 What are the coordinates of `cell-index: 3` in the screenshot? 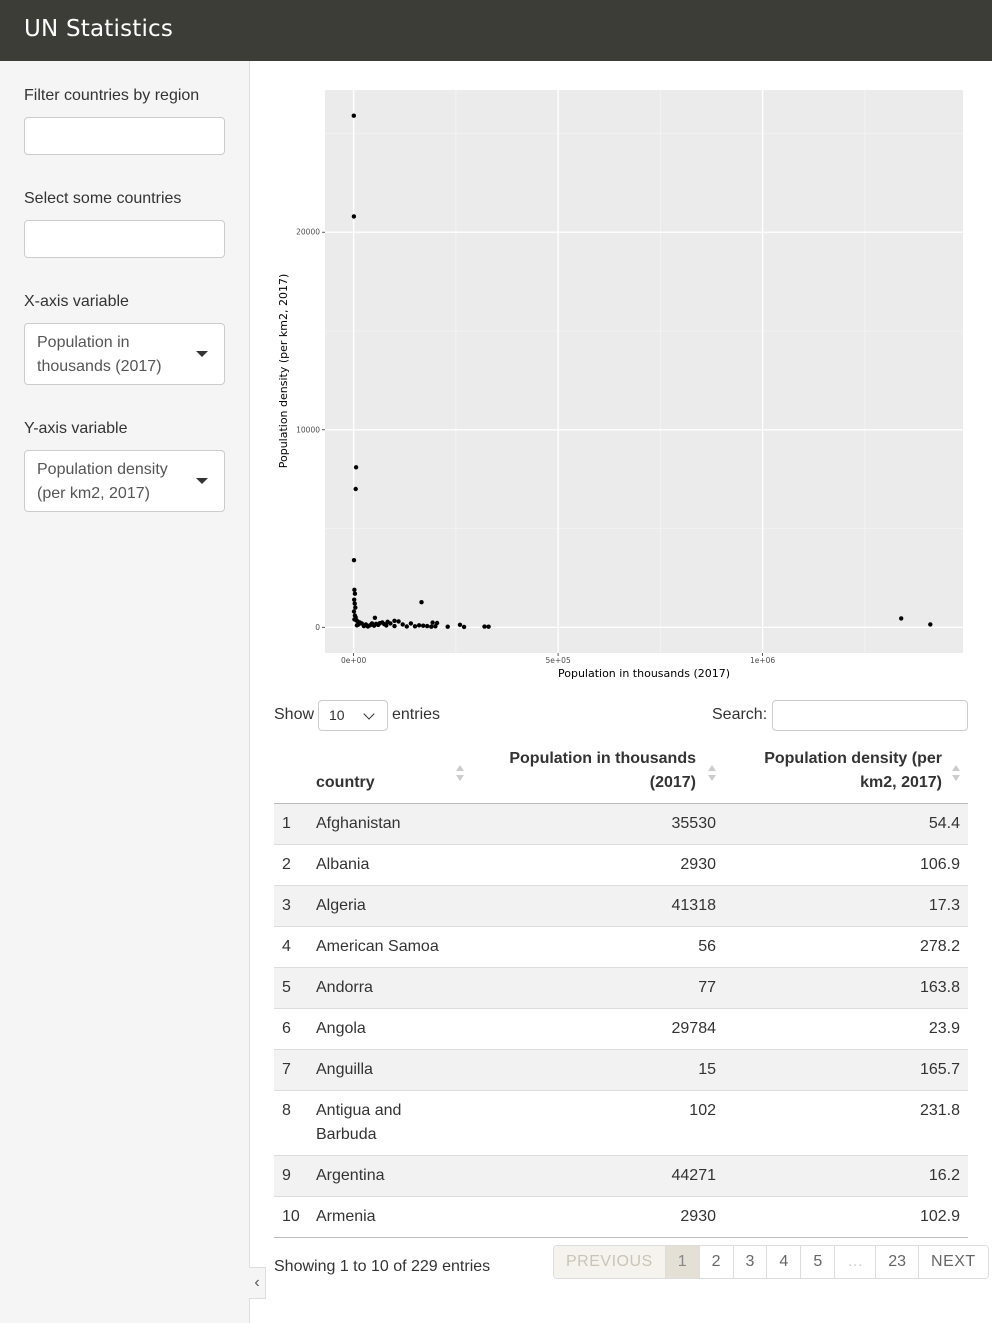 It's located at (291, 906).